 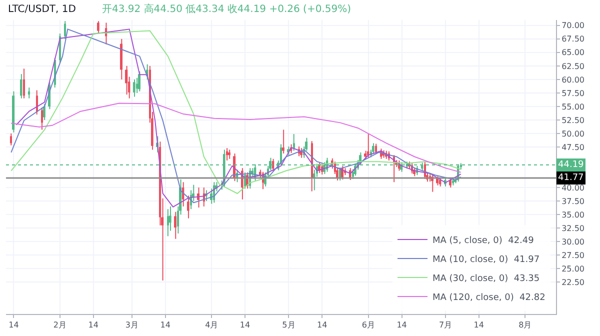 I want to click on y-tick-label: 22.50, so click(x=573, y=282).